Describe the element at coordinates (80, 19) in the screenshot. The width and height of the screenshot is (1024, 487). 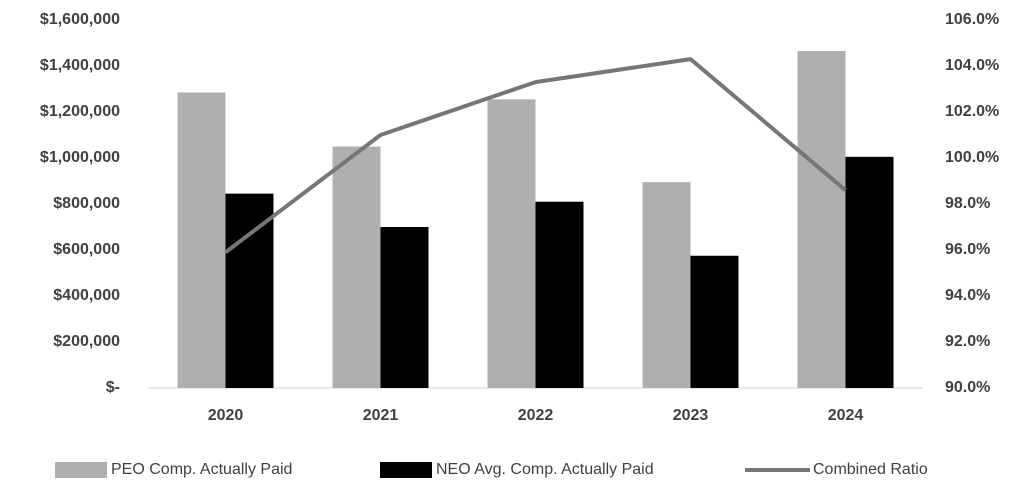
I see `y-tick-label: $1,600,000` at that location.